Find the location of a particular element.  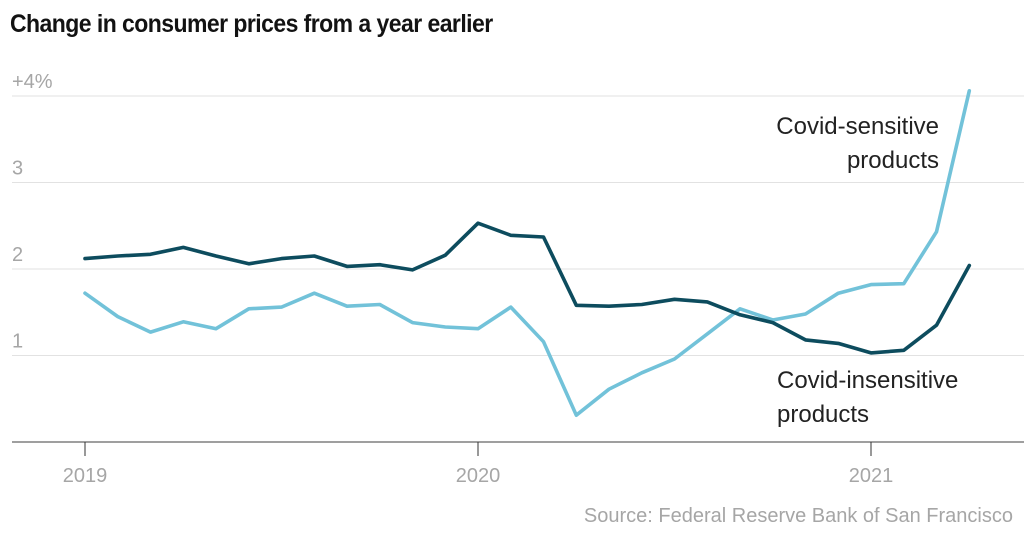

covid-sensitive-label: products is located at coordinates (893, 160).